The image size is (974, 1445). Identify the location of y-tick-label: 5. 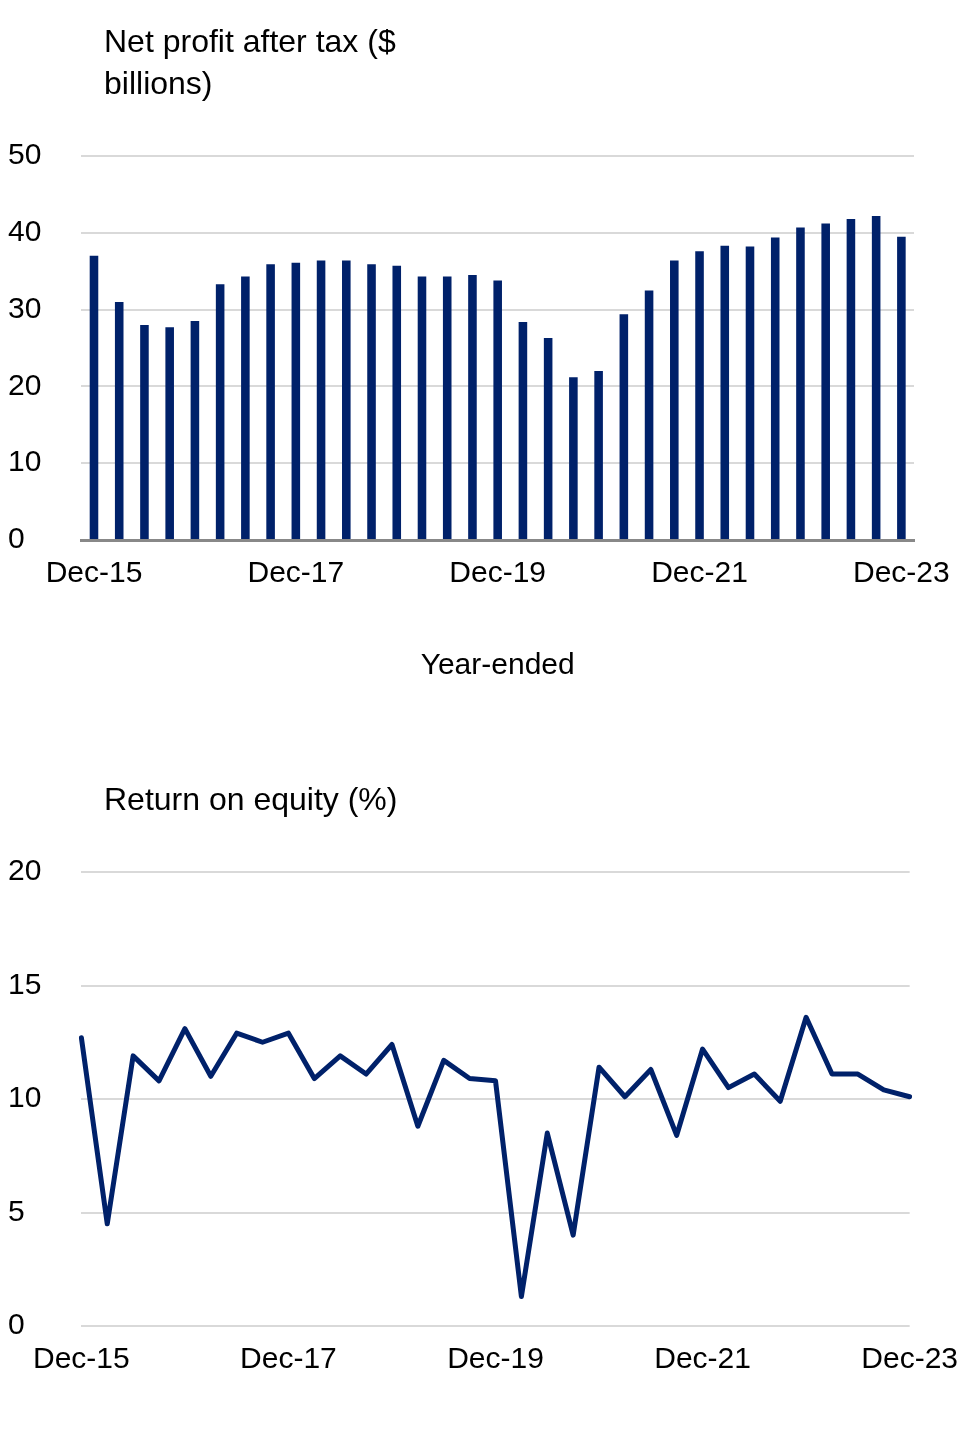
(16, 1210).